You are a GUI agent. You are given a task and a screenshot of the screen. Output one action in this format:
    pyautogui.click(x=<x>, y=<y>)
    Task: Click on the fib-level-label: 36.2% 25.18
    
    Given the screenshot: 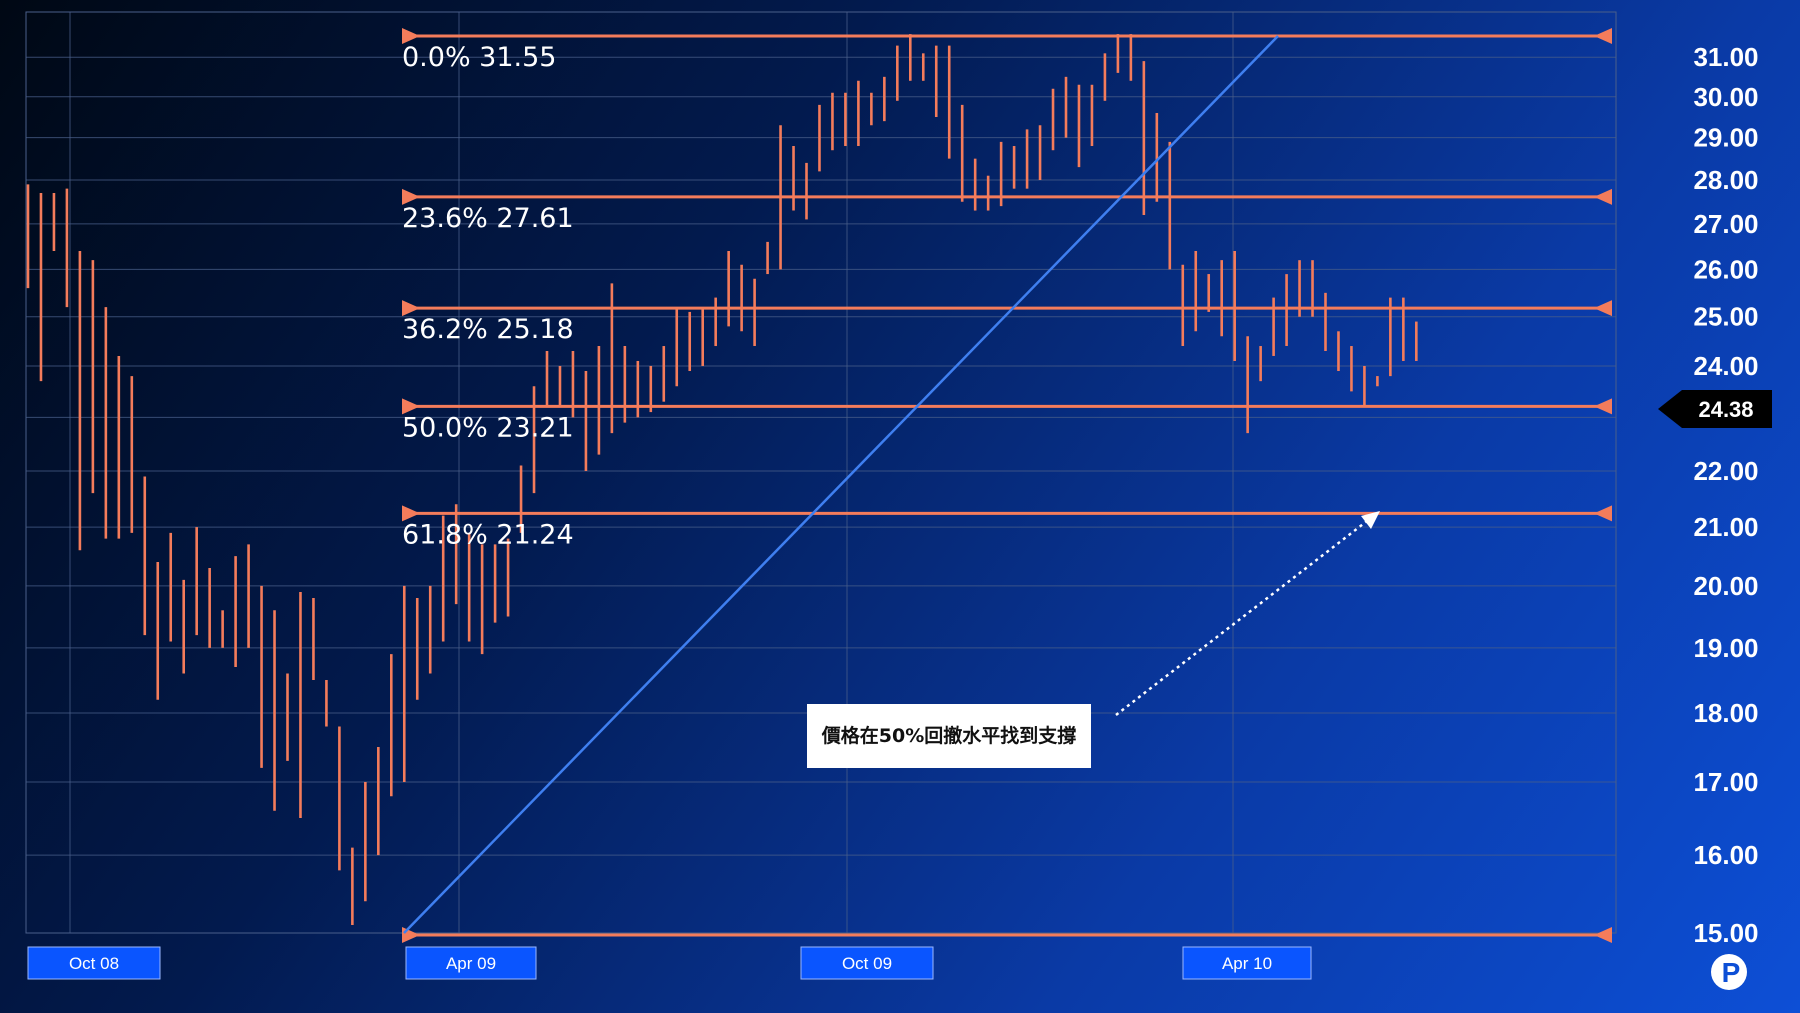 What is the action you would take?
    pyautogui.click(x=488, y=329)
    